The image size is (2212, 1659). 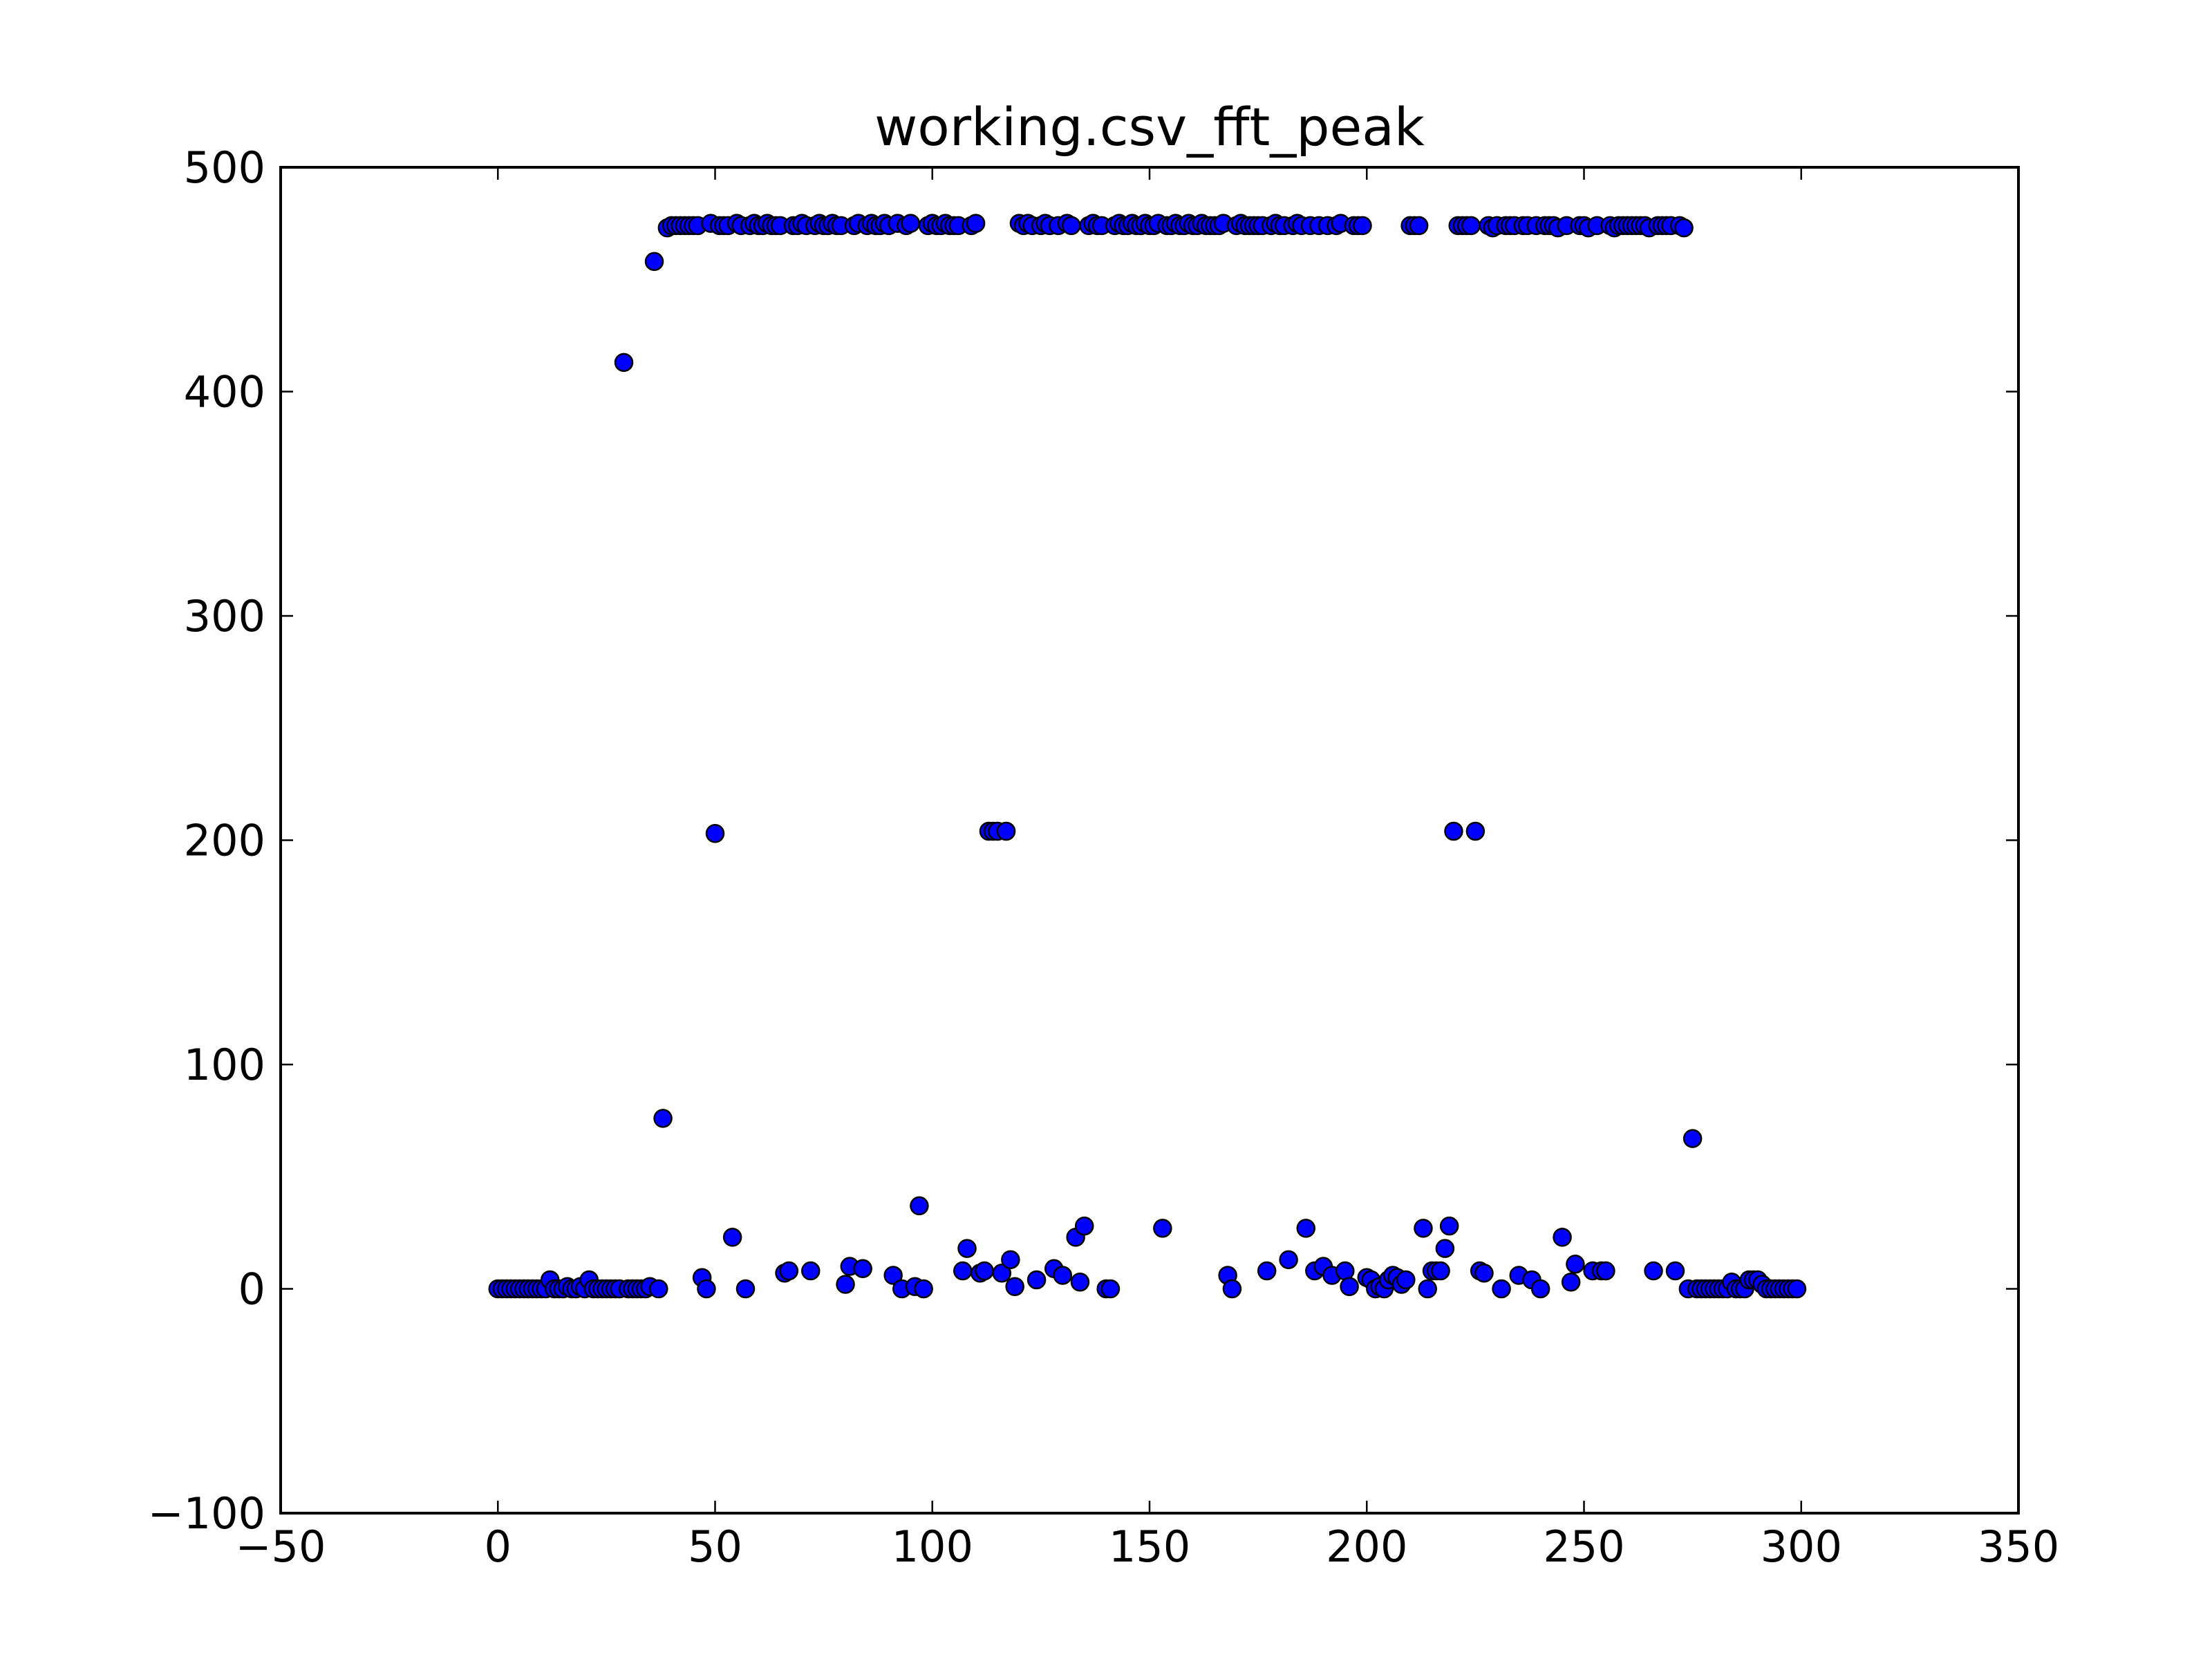 What do you see at coordinates (225, 167) in the screenshot?
I see `y-tick-label: 500` at bounding box center [225, 167].